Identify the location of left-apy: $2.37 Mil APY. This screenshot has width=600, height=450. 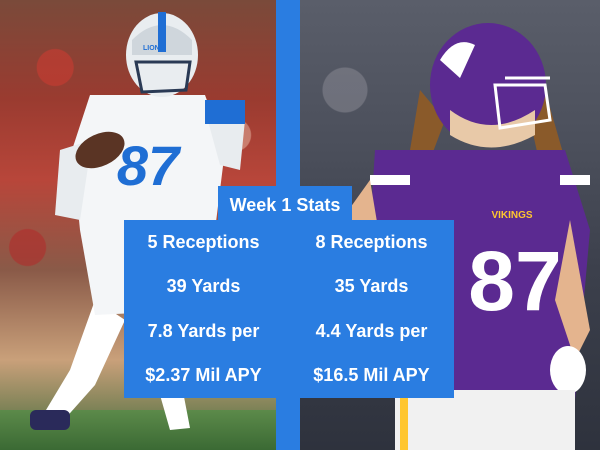
(203, 375).